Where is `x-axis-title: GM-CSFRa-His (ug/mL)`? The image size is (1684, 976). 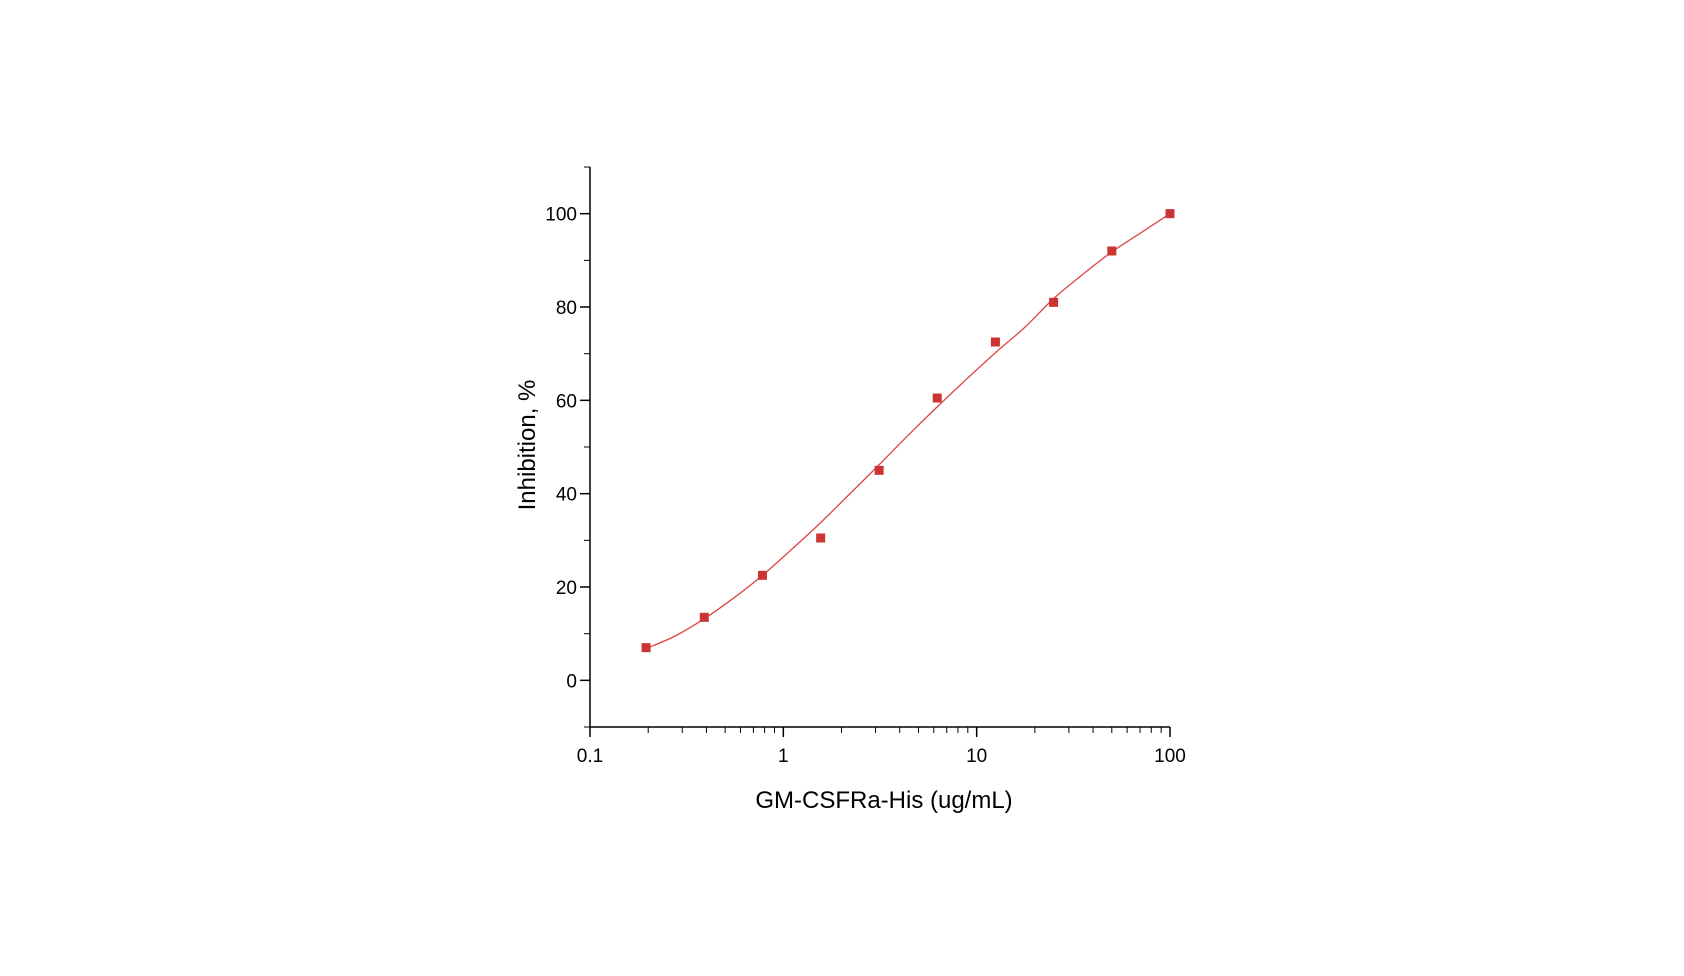
x-axis-title: GM-CSFRa-His (ug/mL) is located at coordinates (883, 800).